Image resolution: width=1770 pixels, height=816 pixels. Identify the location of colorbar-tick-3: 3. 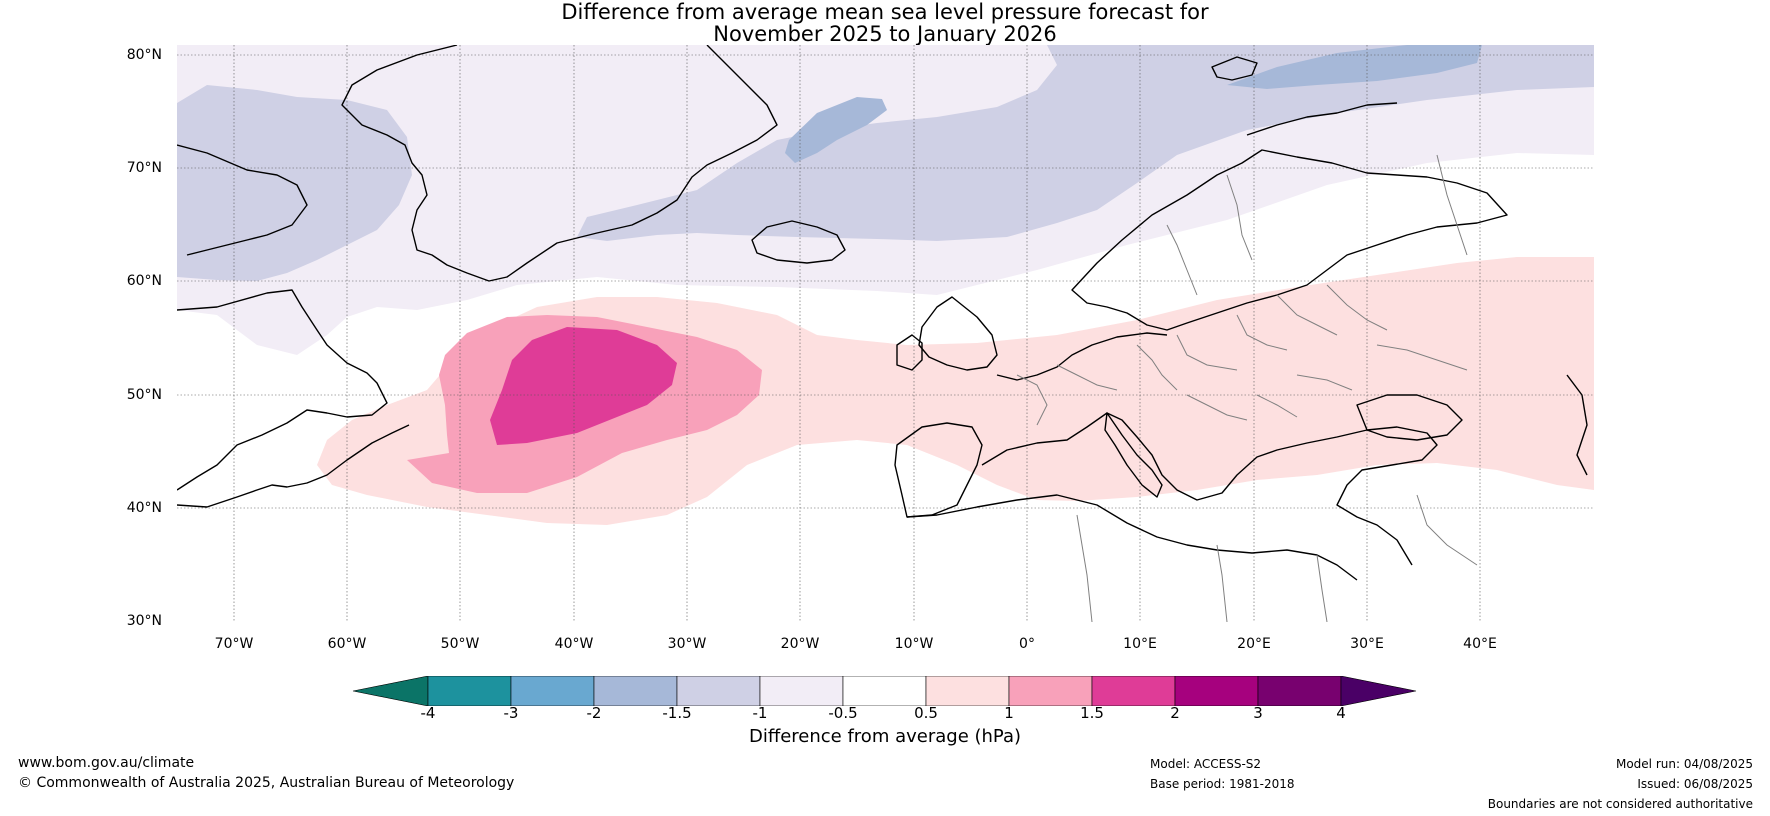
(1258, 713).